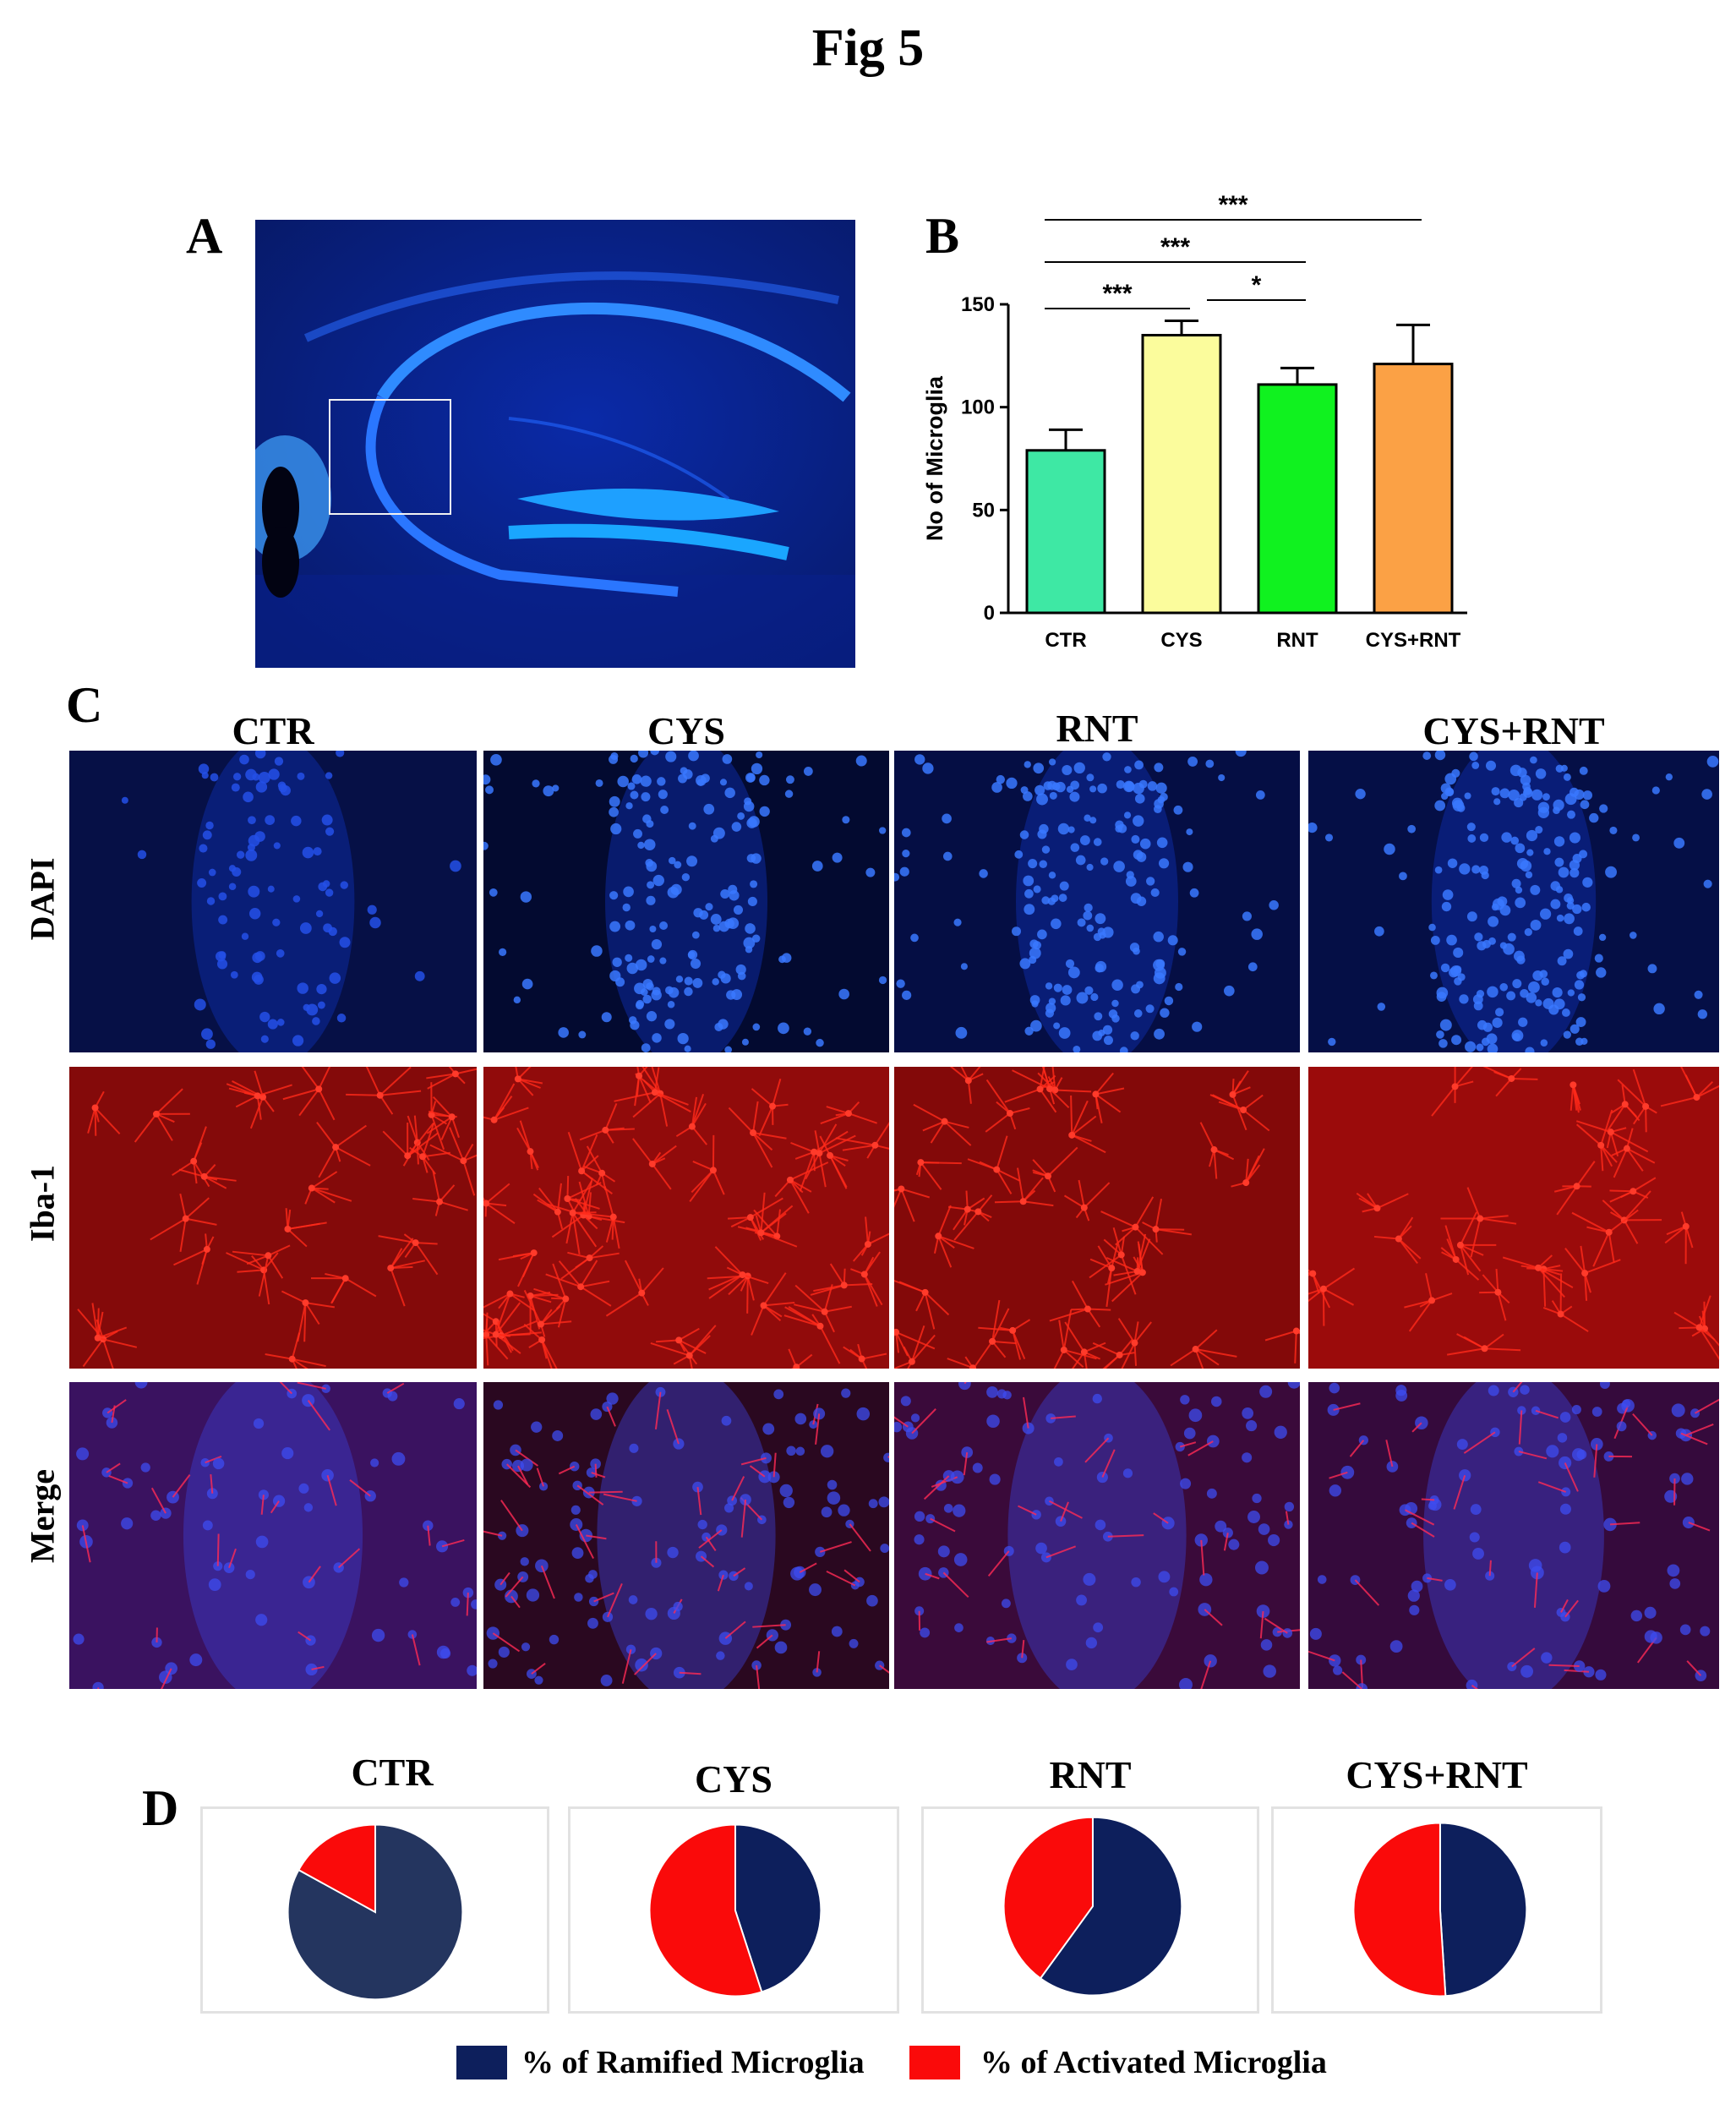 Image resolution: width=1736 pixels, height=2115 pixels. What do you see at coordinates (686, 1218) in the screenshot?
I see `micrograph-iba1-cys` at bounding box center [686, 1218].